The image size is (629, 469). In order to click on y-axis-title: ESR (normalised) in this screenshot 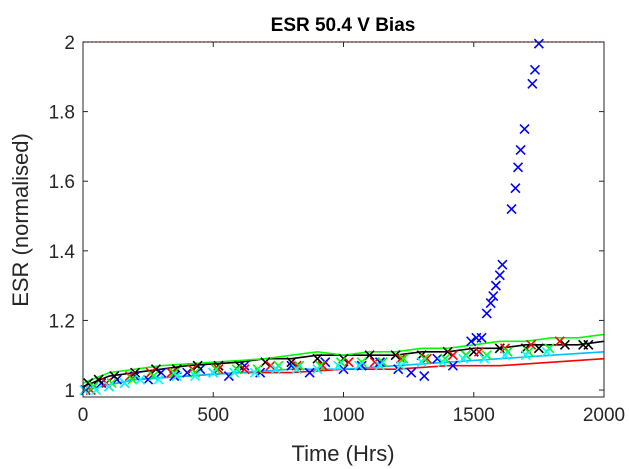, I will do `click(20, 220)`.